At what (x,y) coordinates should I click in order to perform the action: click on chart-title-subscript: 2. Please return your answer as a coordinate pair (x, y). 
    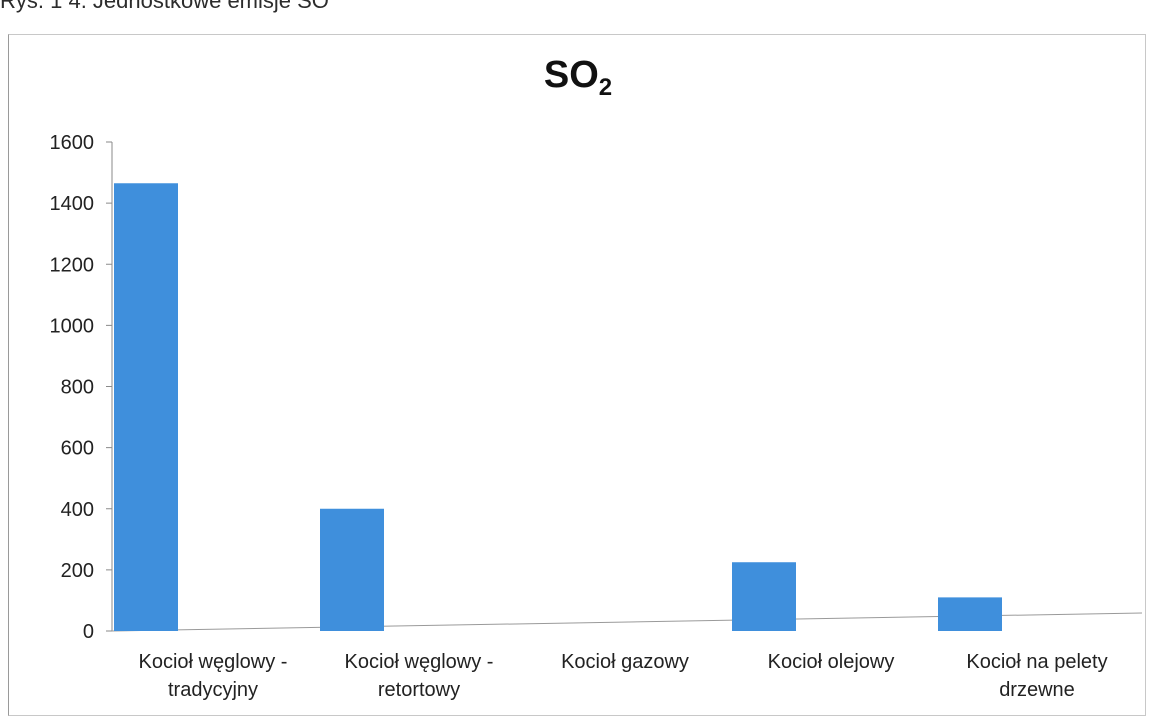
    Looking at the image, I should click on (605, 87).